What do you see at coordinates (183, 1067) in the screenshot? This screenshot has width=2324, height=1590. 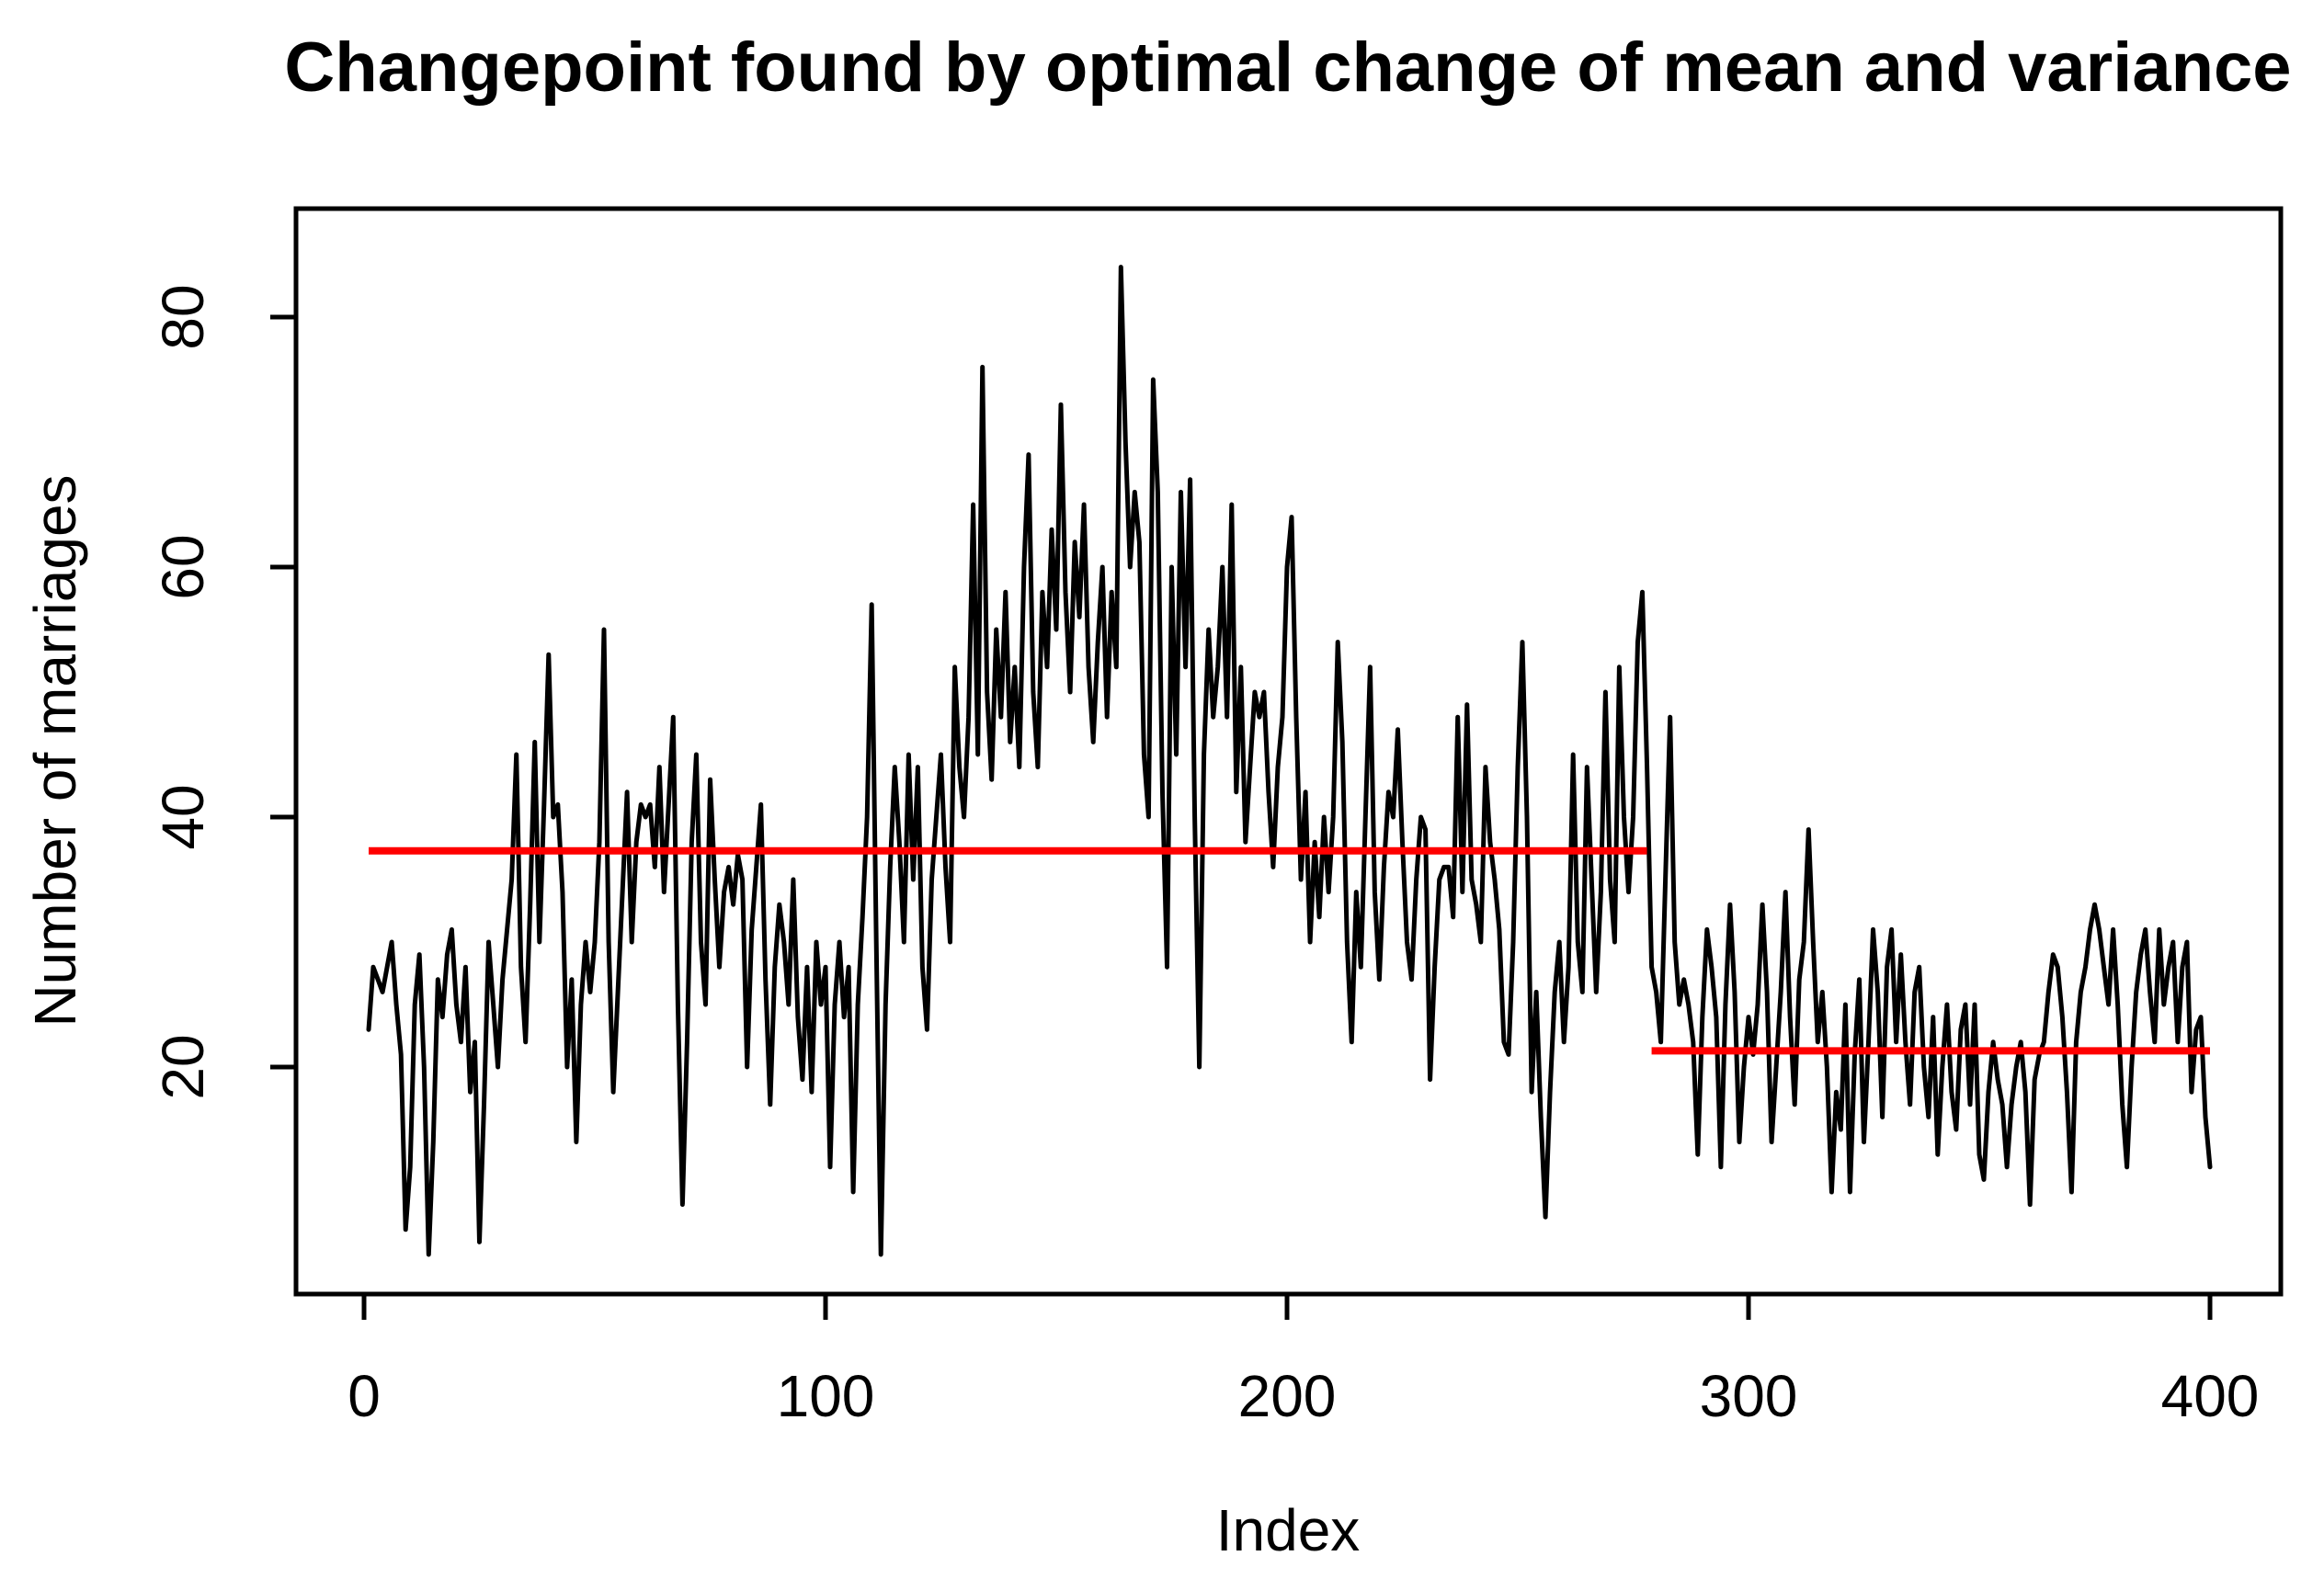 I see `y-tick-label-20: 20` at bounding box center [183, 1067].